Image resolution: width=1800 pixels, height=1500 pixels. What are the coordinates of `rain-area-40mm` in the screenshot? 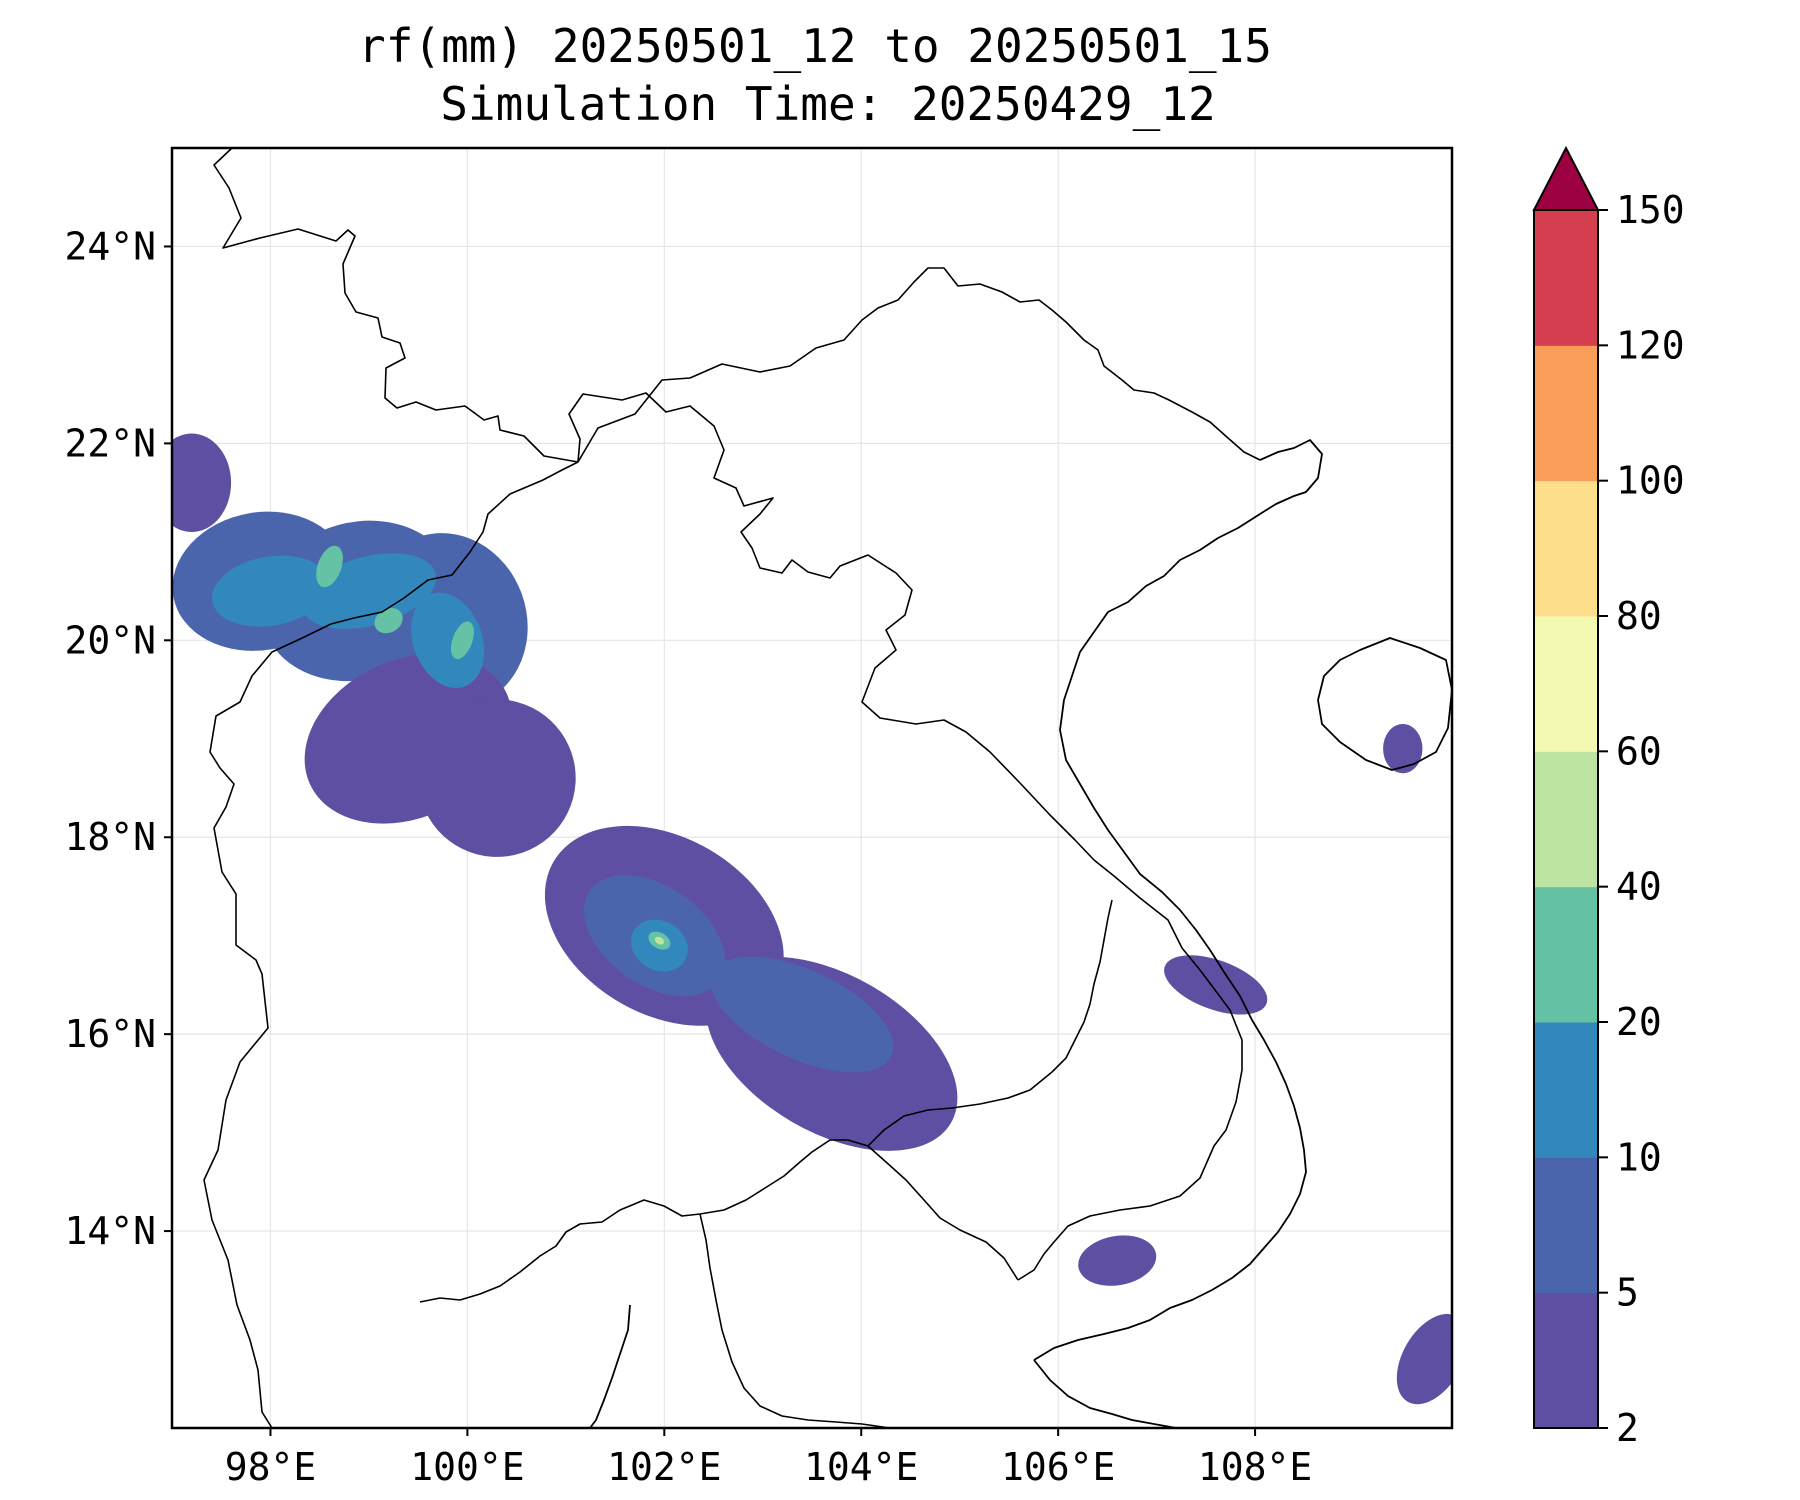 It's located at (659, 940).